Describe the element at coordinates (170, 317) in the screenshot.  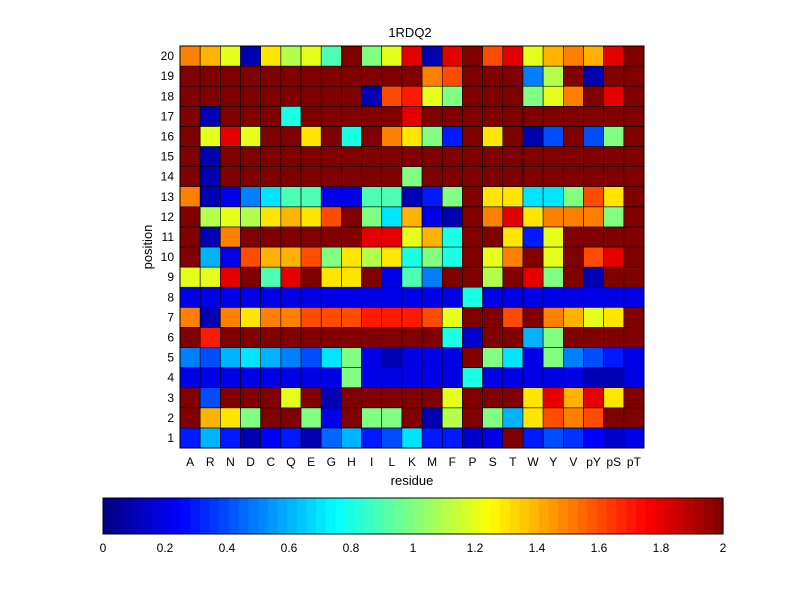
I see `y-tick-label: 7` at that location.